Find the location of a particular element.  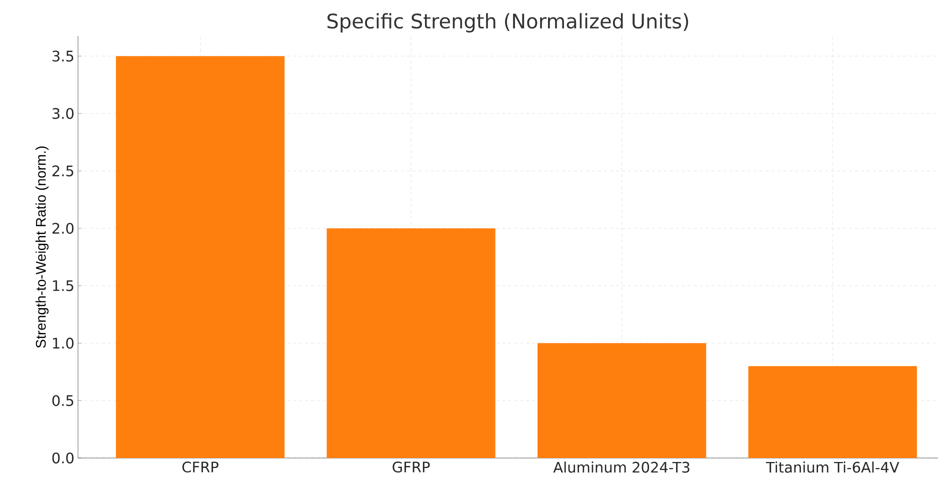

y-axis-title: Strength-to-Weight Ratio (norm.) is located at coordinates (42, 247).